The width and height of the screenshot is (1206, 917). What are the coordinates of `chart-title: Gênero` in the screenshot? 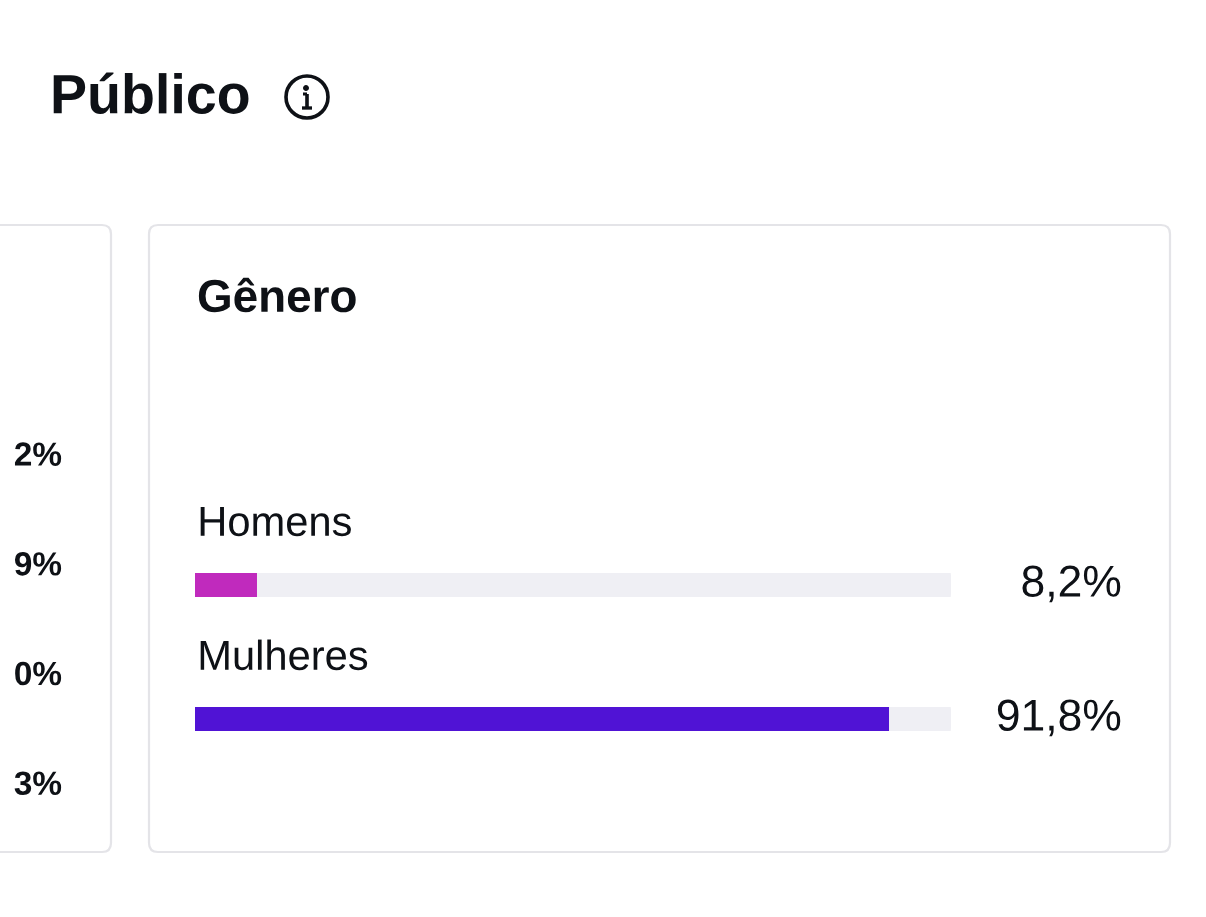 It's located at (277, 295).